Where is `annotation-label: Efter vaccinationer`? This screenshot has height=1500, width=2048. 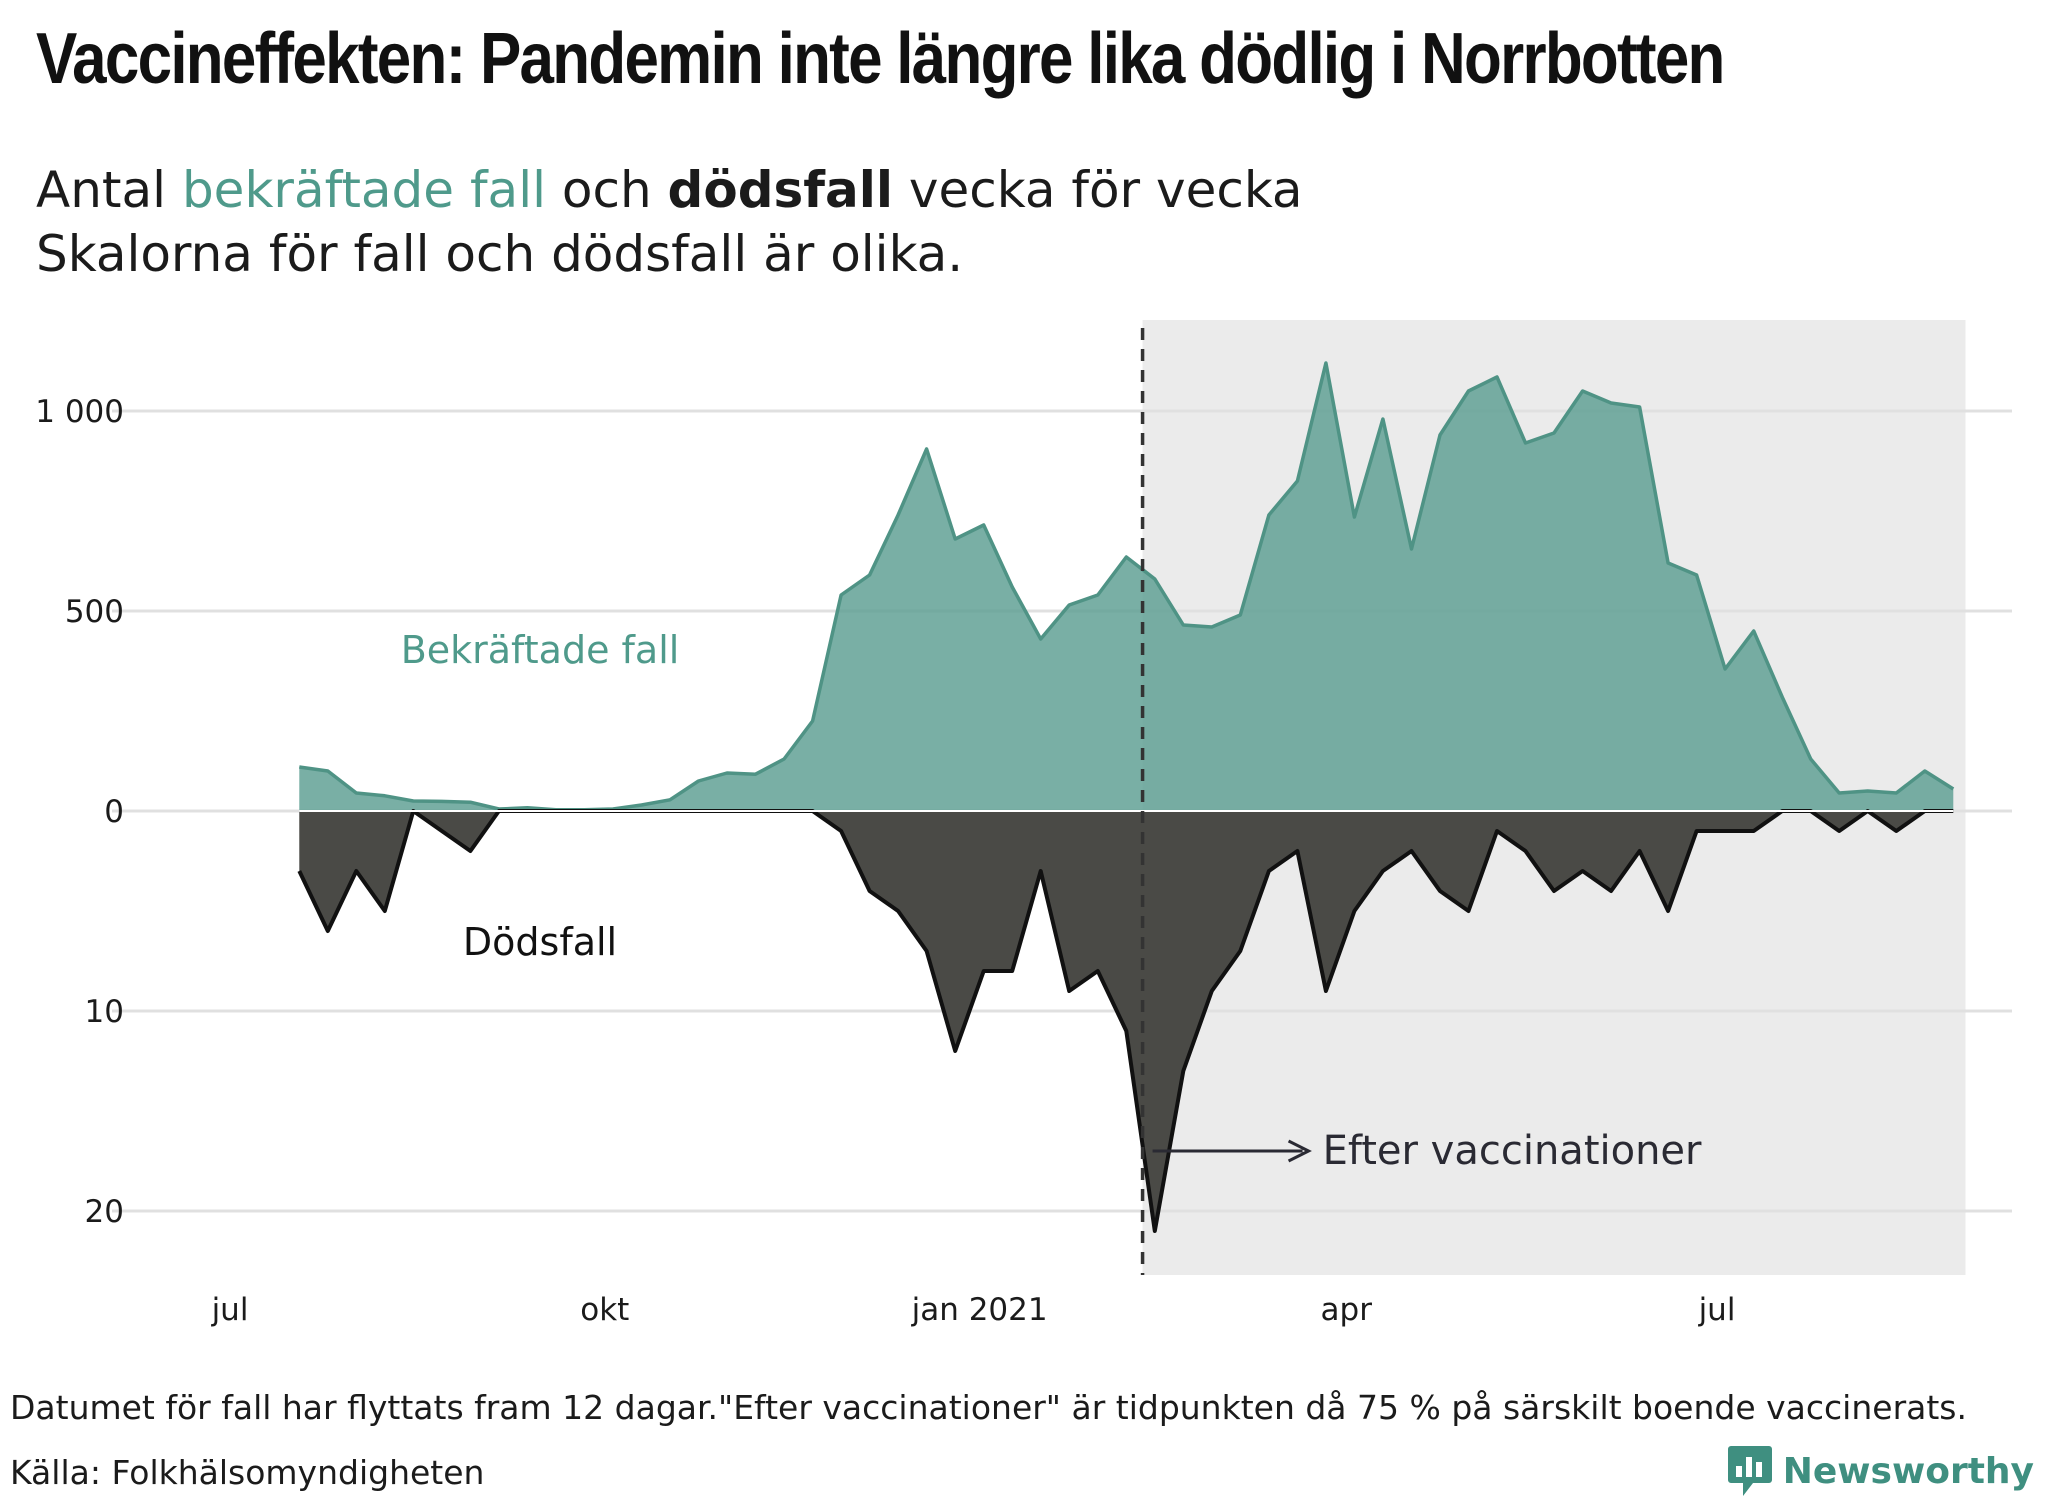 annotation-label: Efter vaccinationer is located at coordinates (1512, 1151).